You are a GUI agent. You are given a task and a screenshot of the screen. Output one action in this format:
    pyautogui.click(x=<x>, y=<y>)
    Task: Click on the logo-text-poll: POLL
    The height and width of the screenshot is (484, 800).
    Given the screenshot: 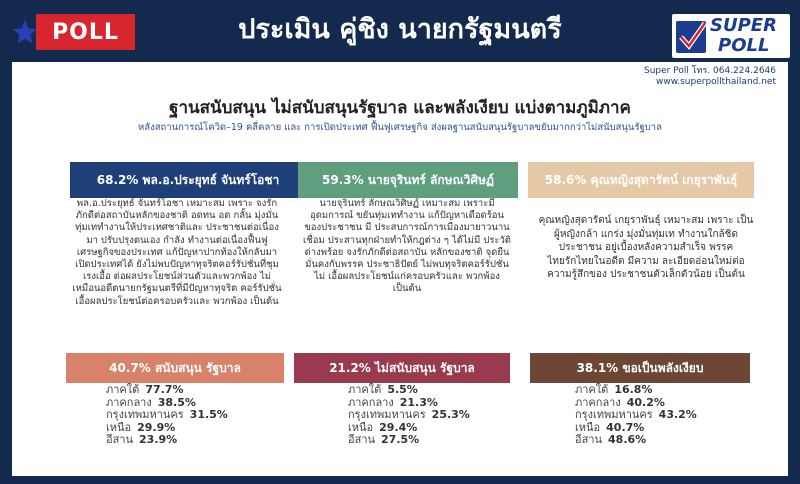 What is the action you would take?
    pyautogui.click(x=744, y=45)
    